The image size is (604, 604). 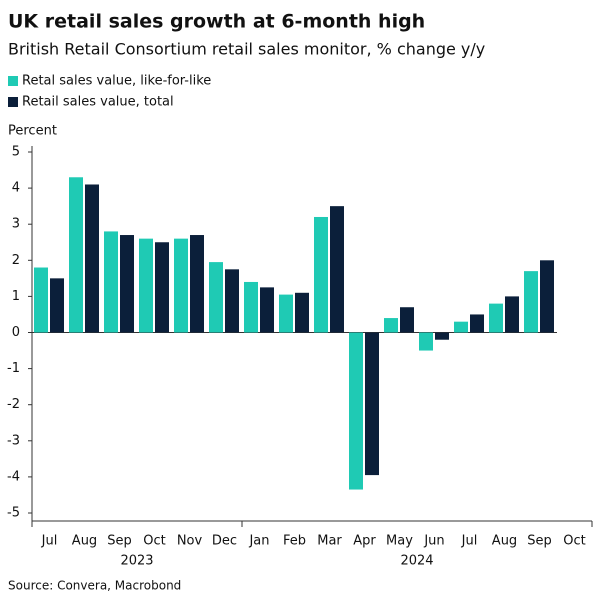 I want to click on x-tick-label: Dec, so click(x=224, y=541).